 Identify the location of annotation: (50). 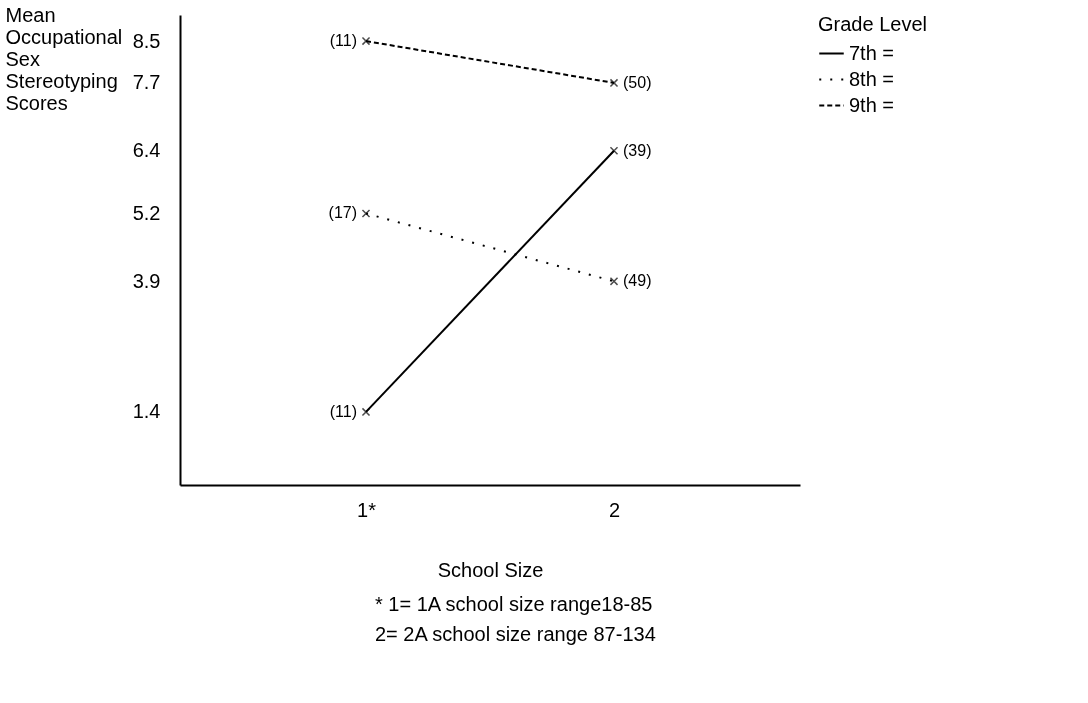
(637, 82).